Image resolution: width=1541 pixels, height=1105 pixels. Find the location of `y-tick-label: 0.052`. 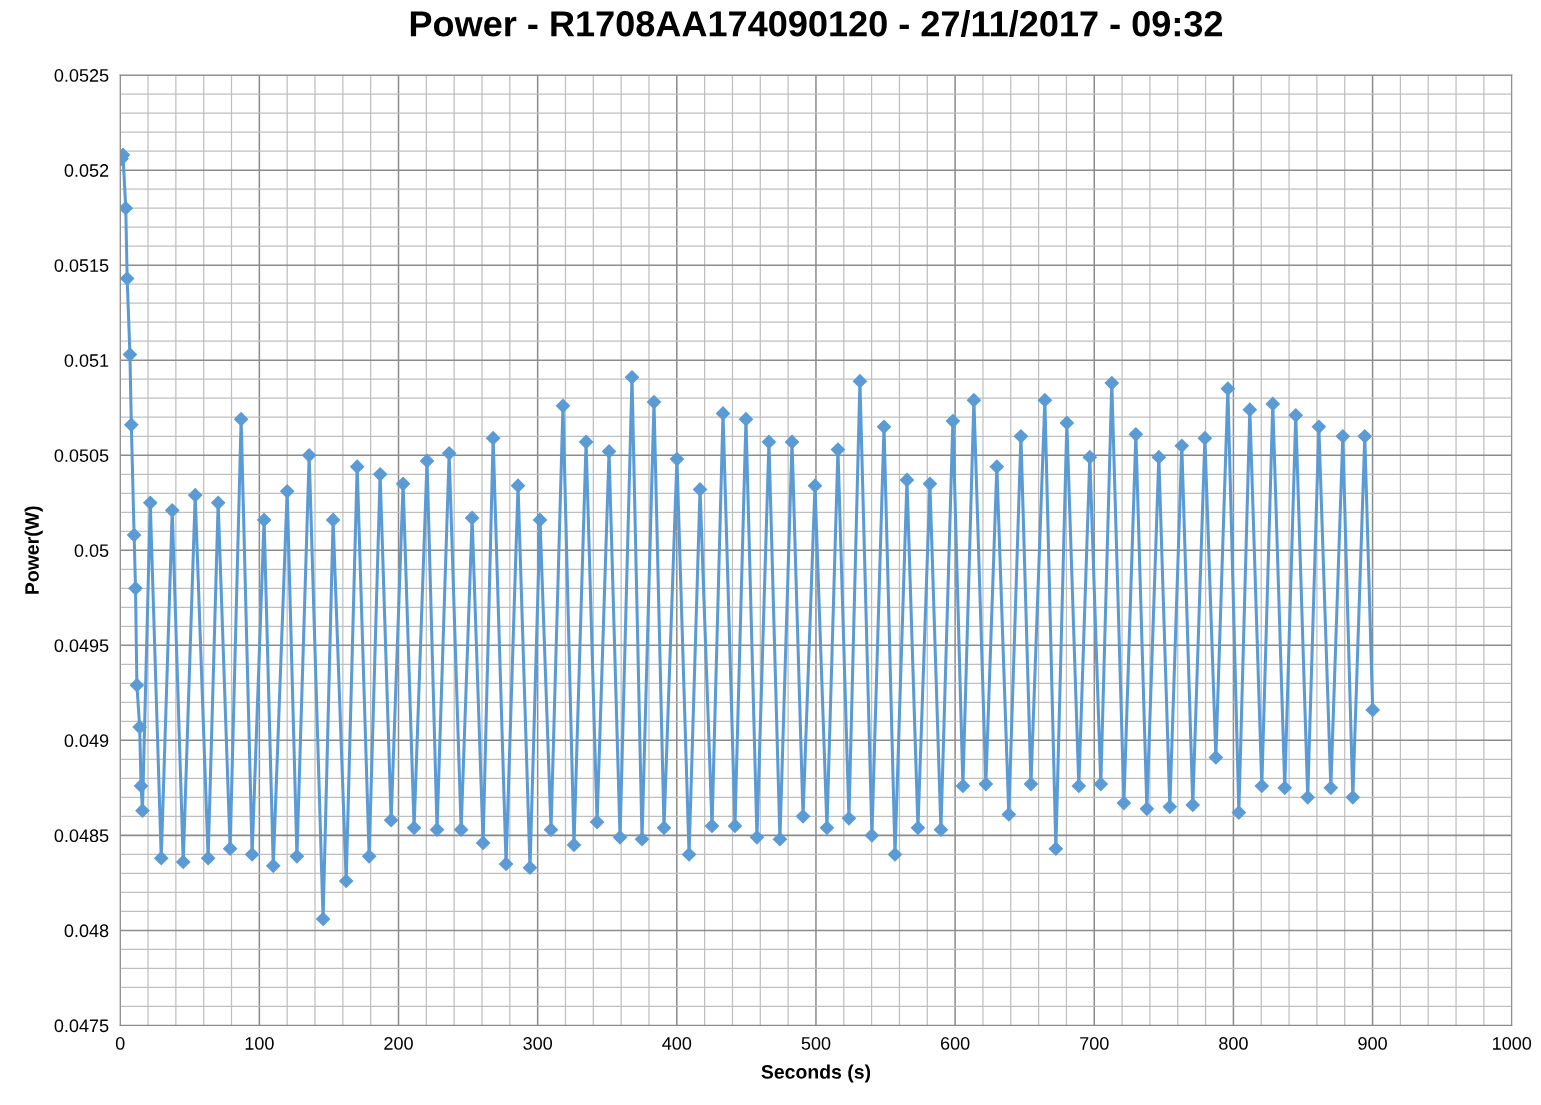

y-tick-label: 0.052 is located at coordinates (86, 170).